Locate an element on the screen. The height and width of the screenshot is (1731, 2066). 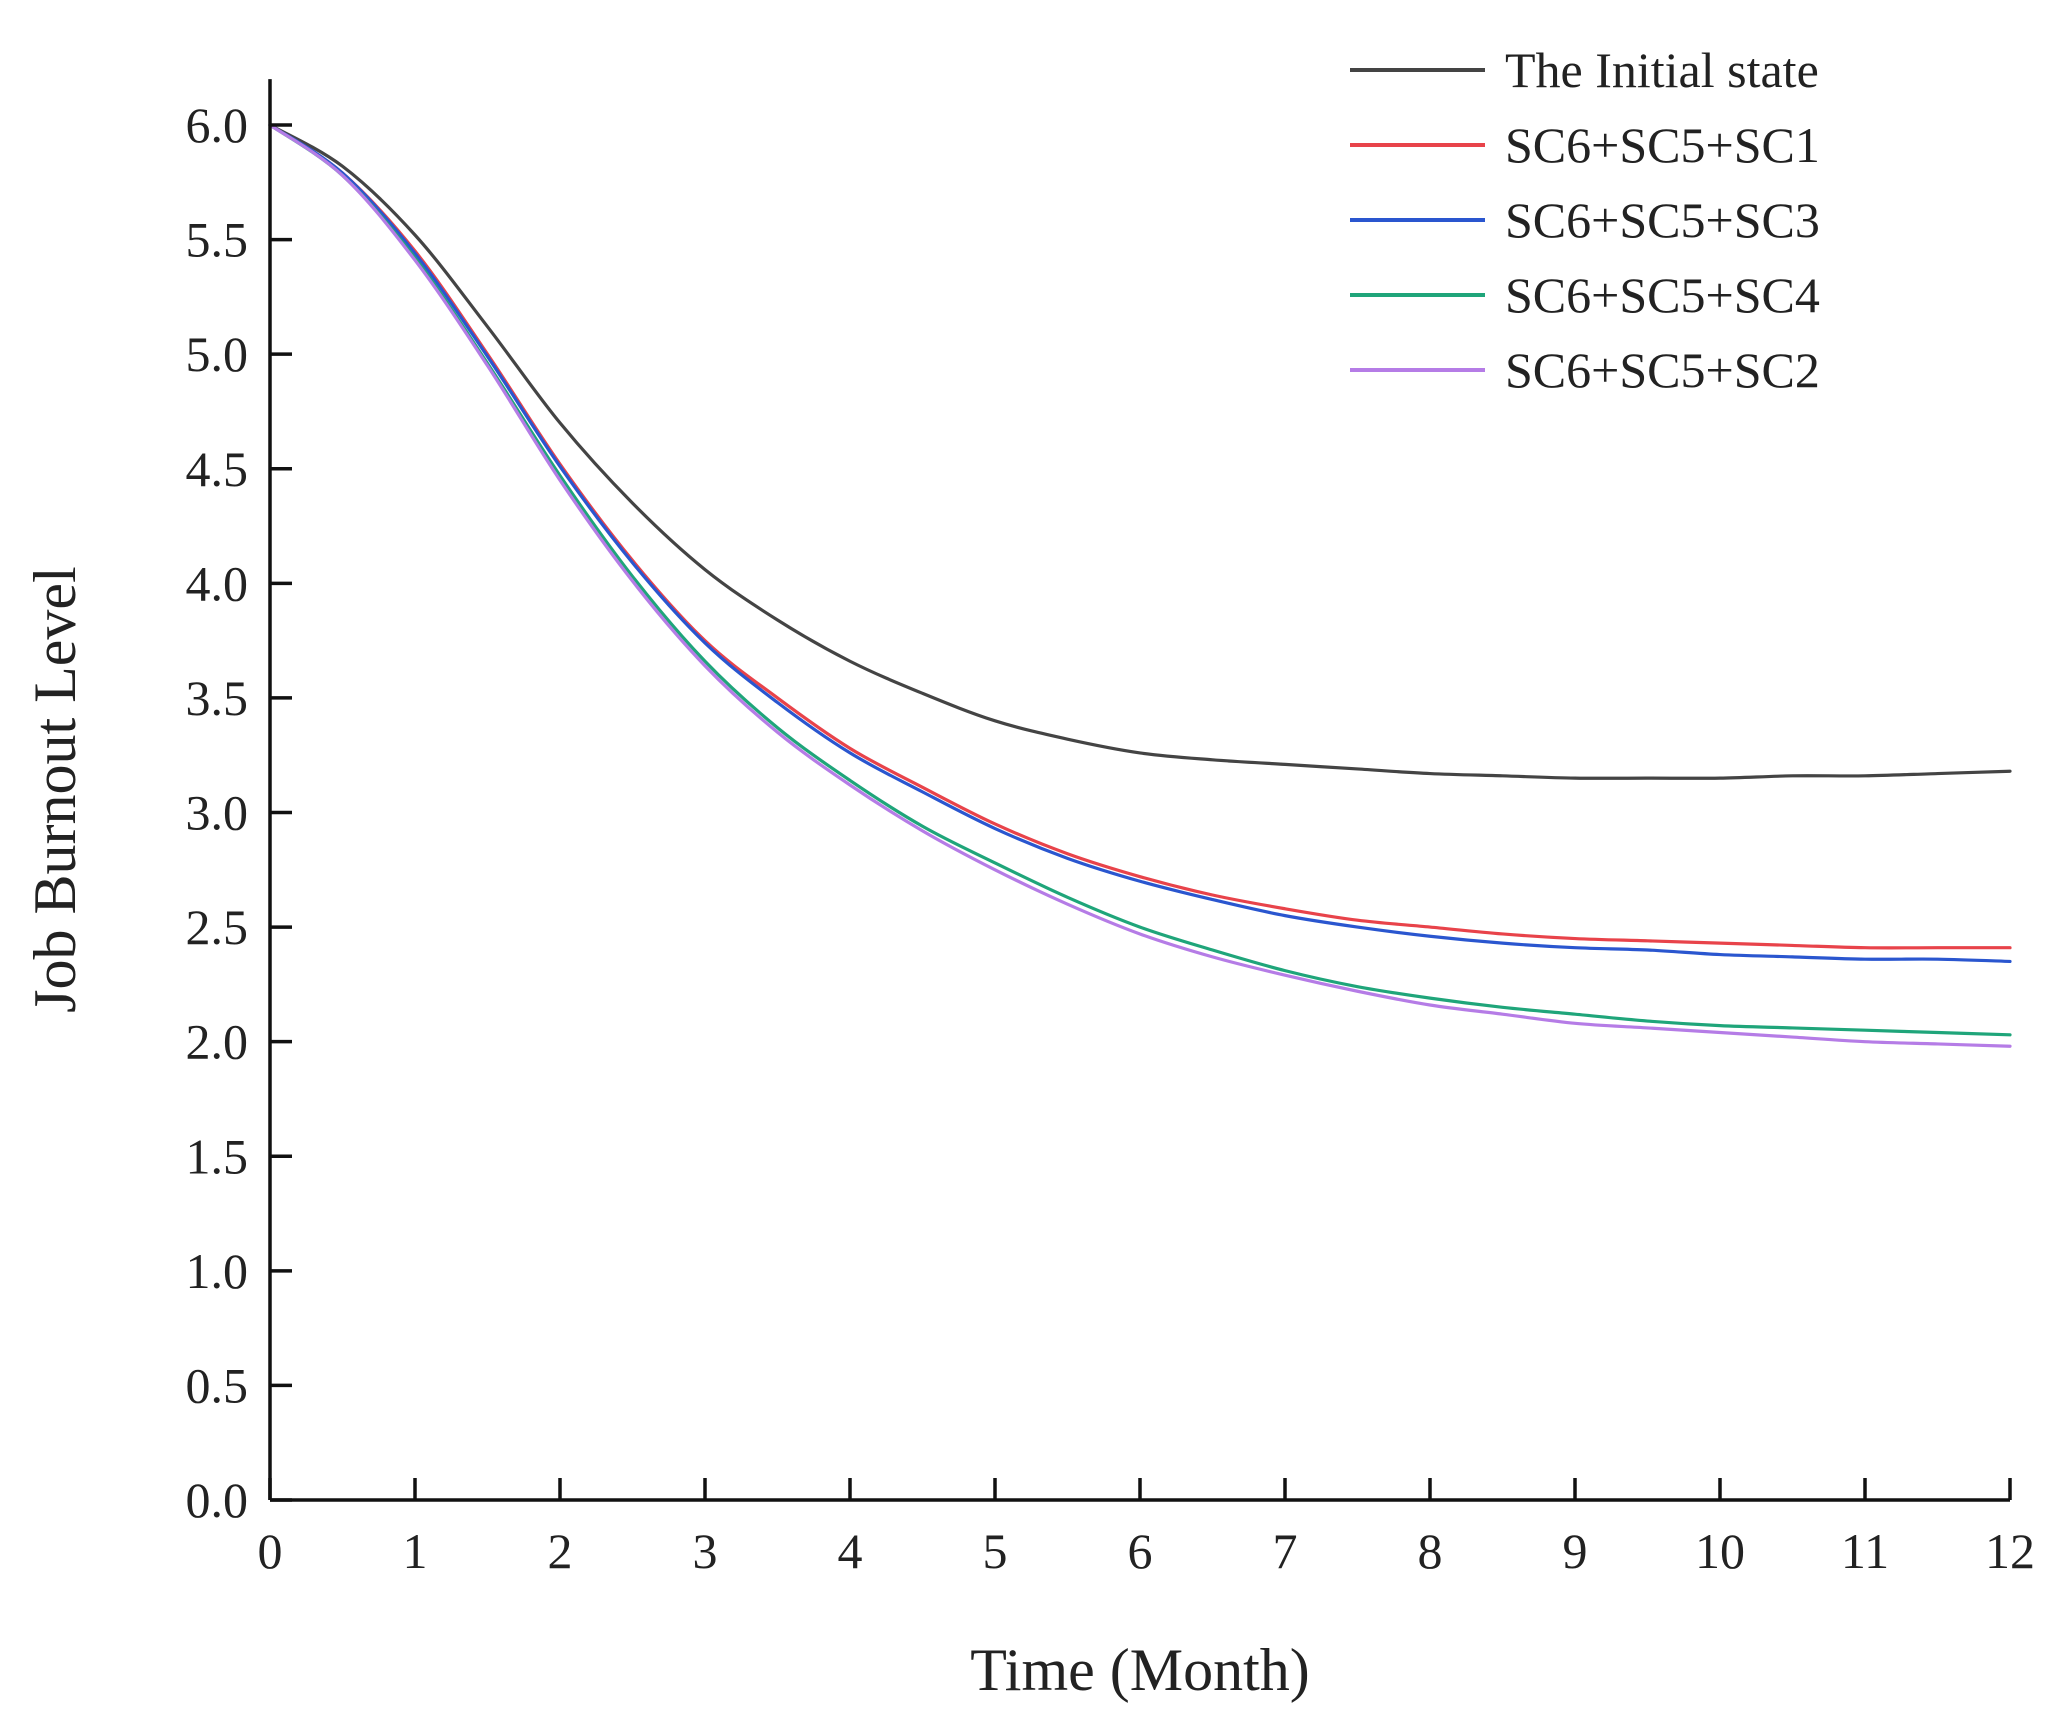
y-tick-label: 4.5 is located at coordinates (217, 469).